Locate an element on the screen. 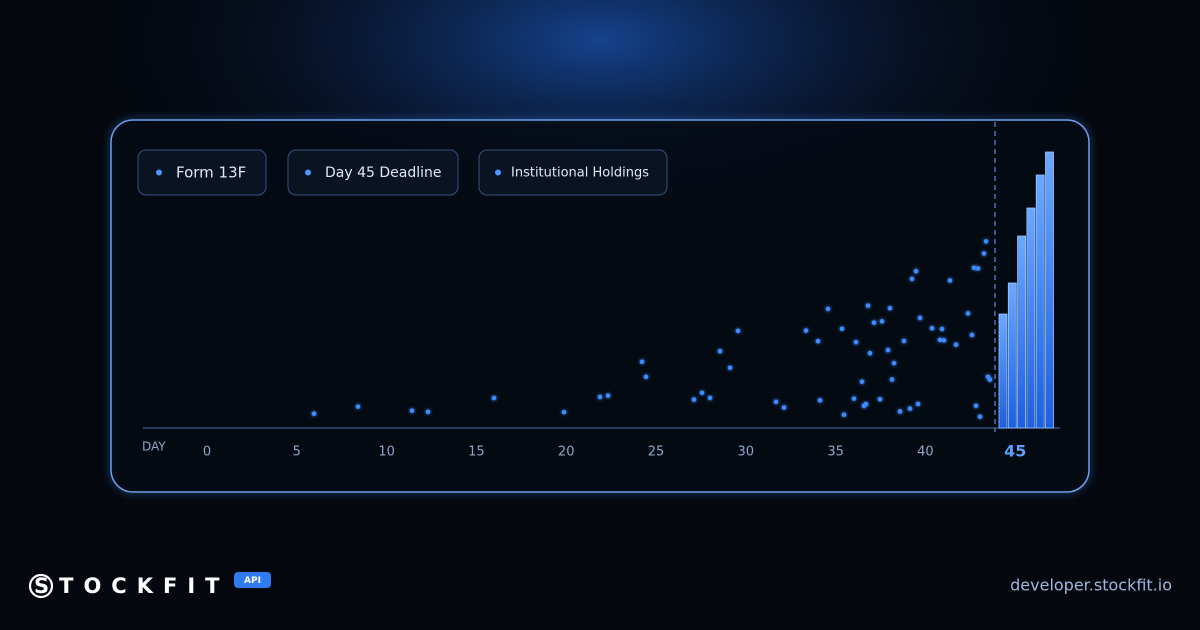  brand: STOCKFIT API developer.stockfit.io is located at coordinates (600, 585).